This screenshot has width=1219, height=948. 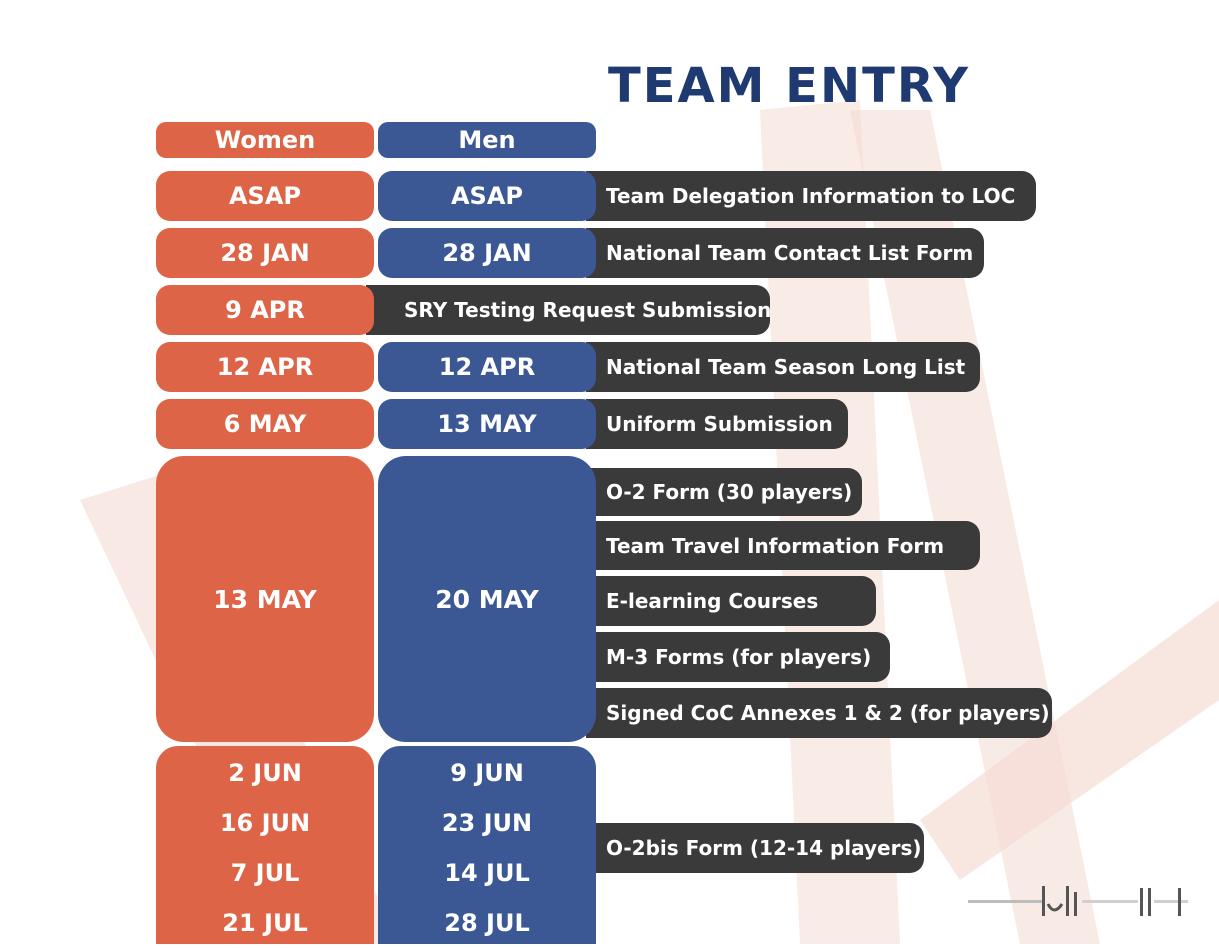 I want to click on logo-watermark, so click(x=1078, y=901).